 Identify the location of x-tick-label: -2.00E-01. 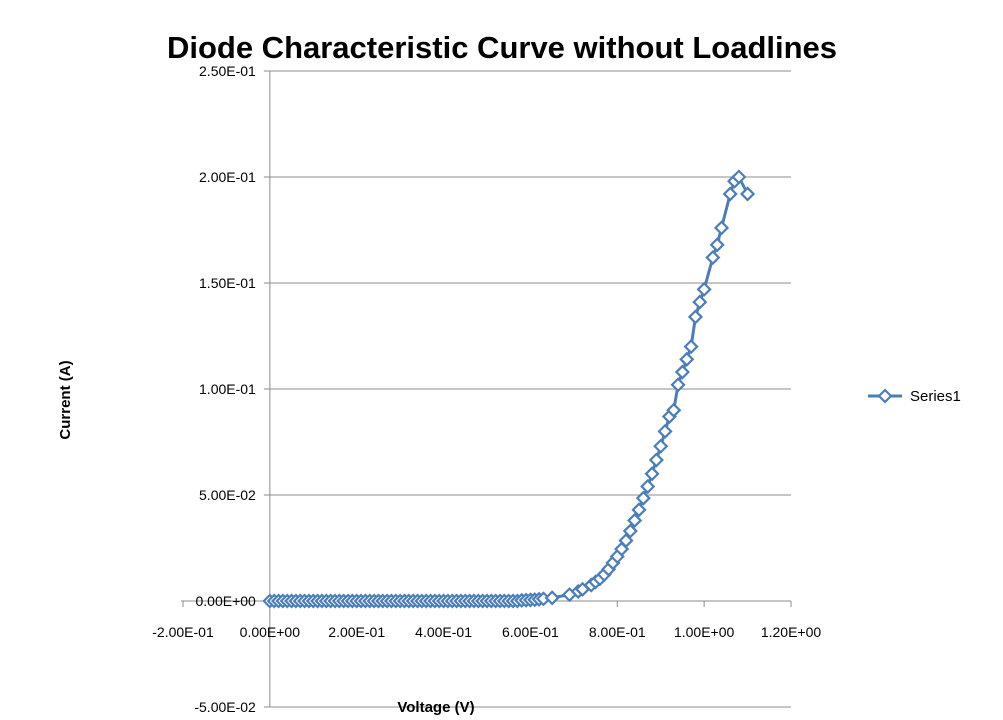
(183, 632).